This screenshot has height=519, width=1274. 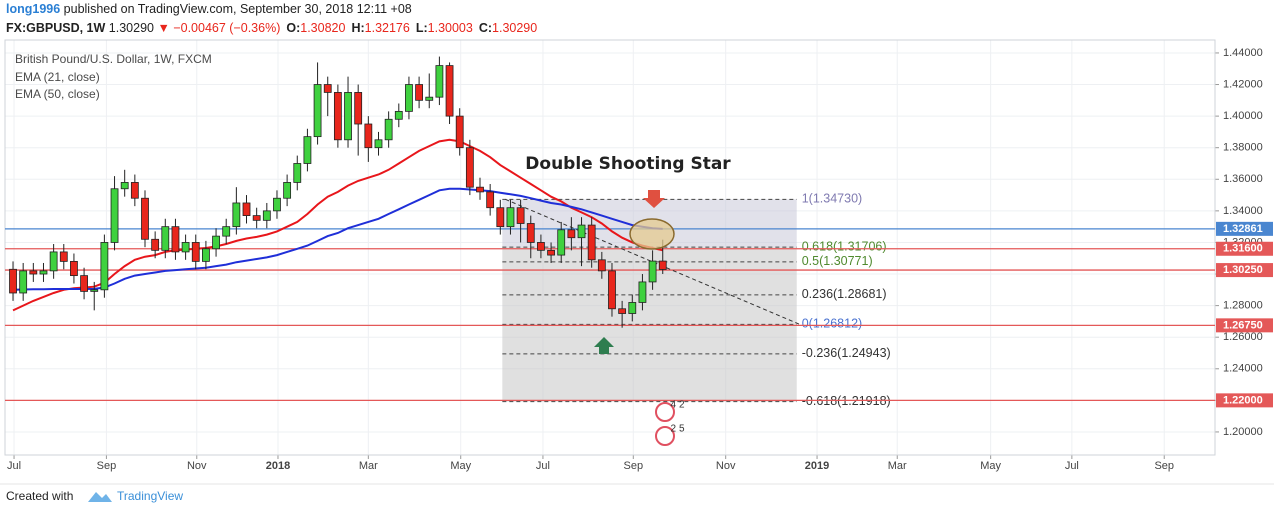 What do you see at coordinates (817, 466) in the screenshot?
I see `x-tick-label: 2019` at bounding box center [817, 466].